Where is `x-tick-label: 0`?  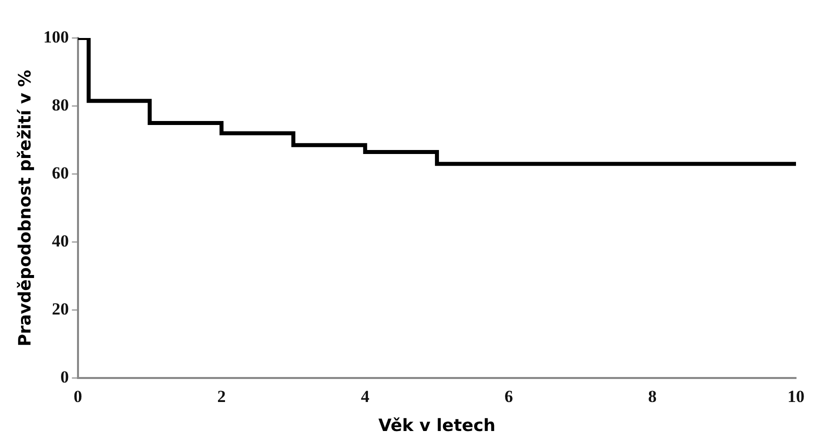
x-tick-label: 0 is located at coordinates (78, 396).